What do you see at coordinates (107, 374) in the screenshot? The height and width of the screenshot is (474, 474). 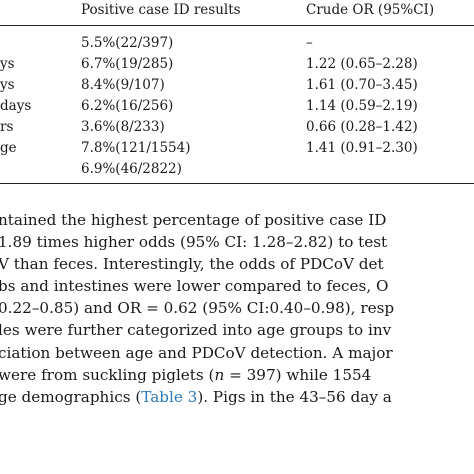 I see `body-text-segment: were from suckling piglets (` at bounding box center [107, 374].